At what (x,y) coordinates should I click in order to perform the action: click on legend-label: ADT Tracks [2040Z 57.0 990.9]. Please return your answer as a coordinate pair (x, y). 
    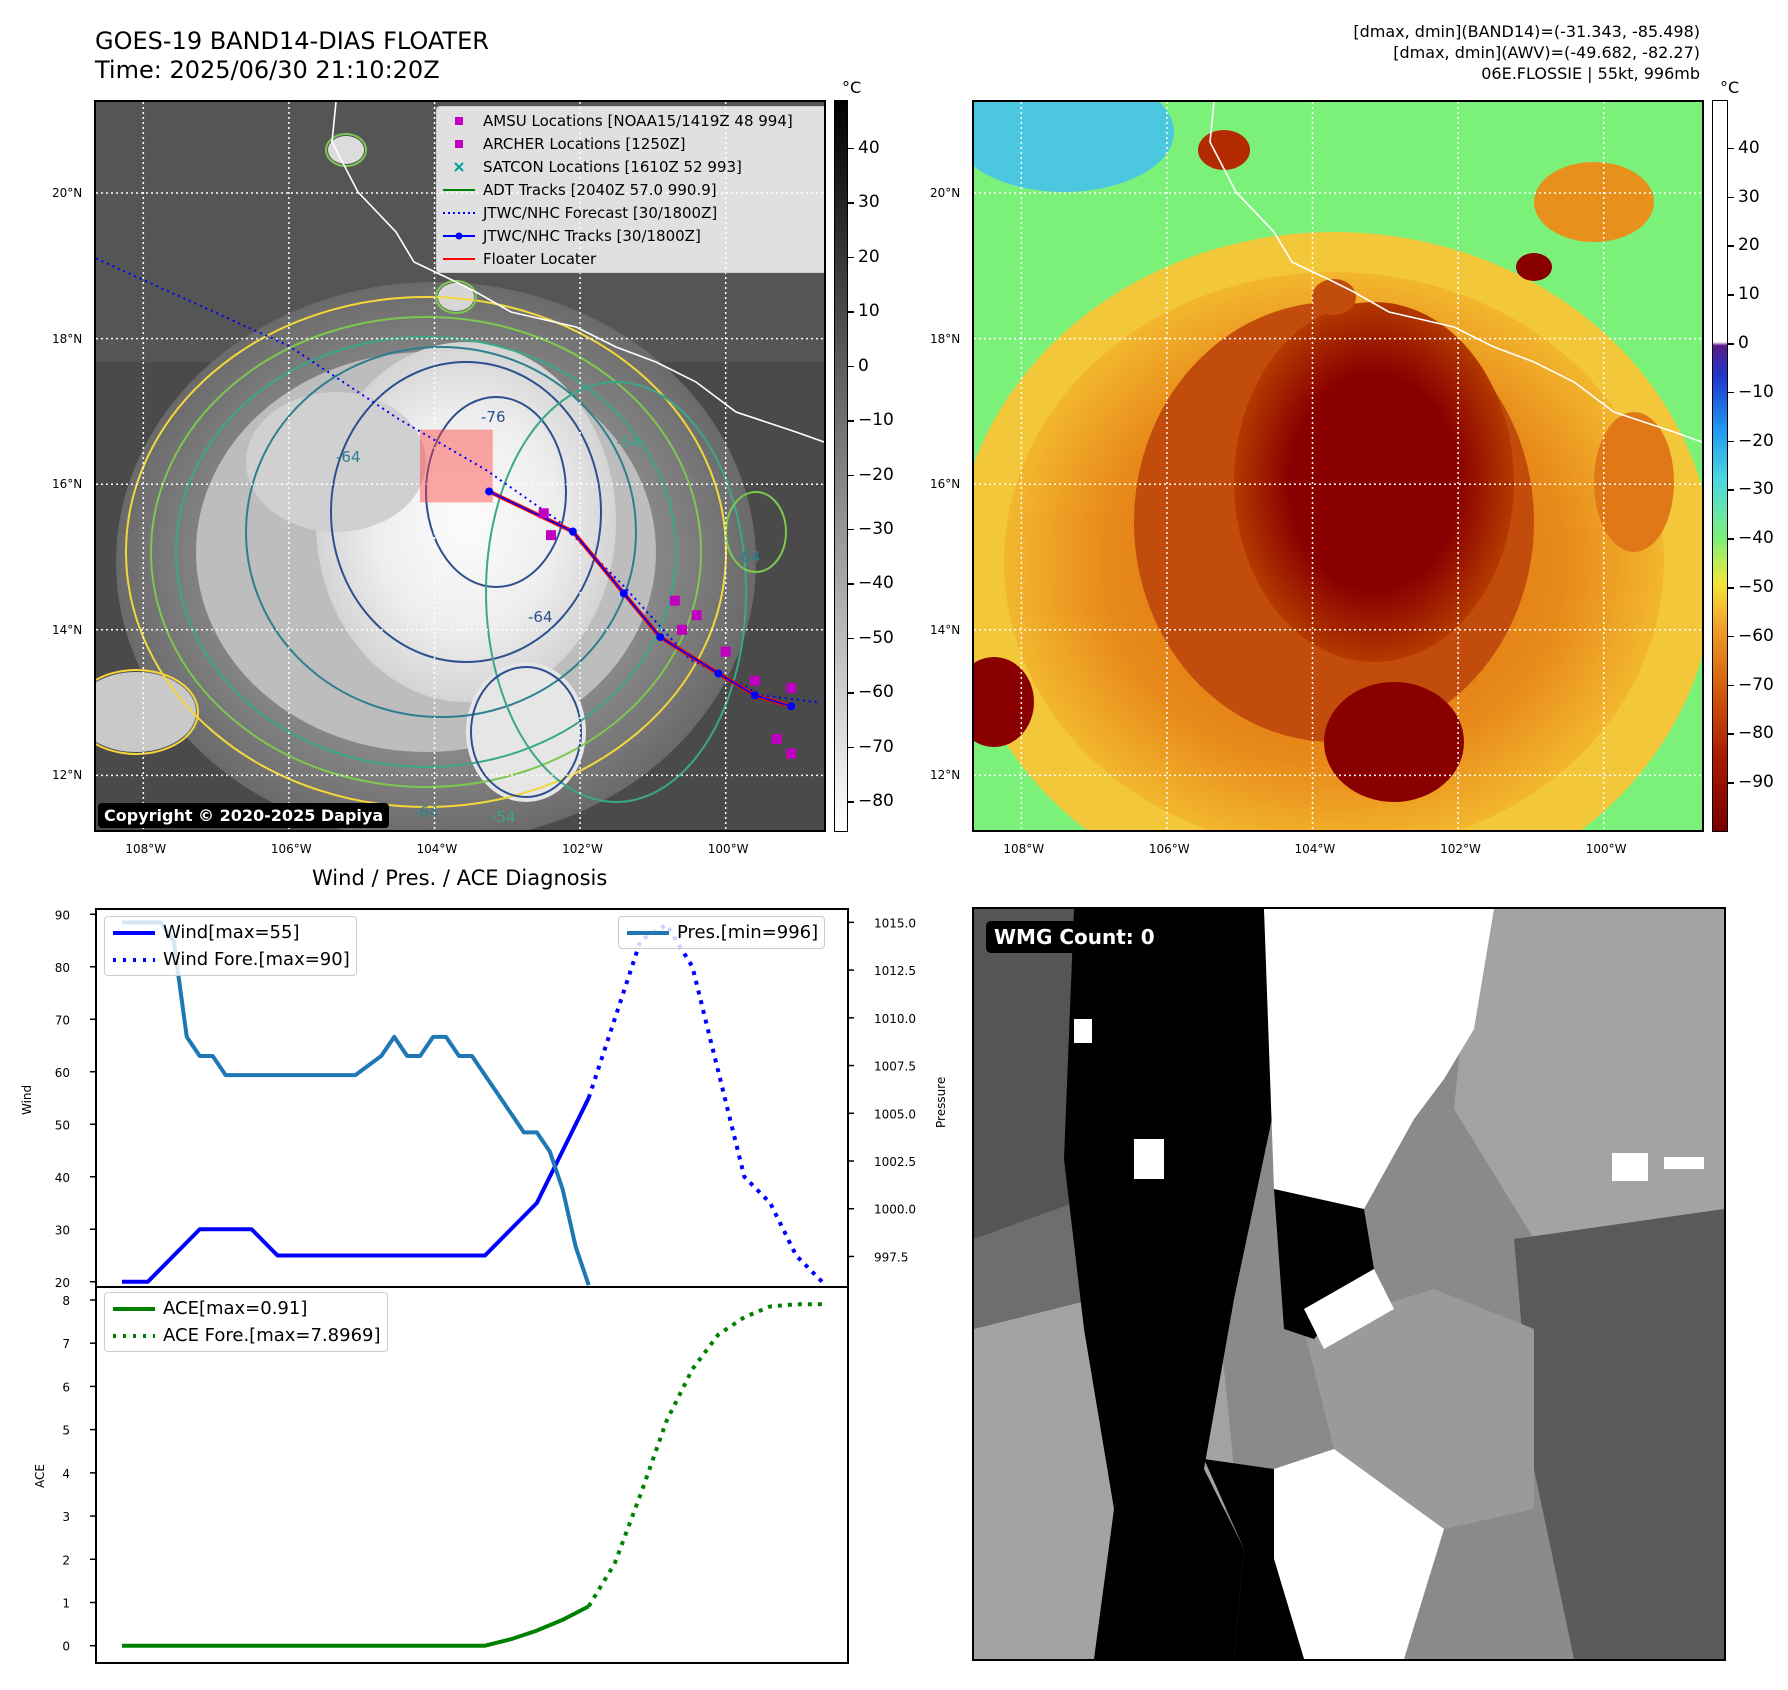
    Looking at the image, I should click on (600, 189).